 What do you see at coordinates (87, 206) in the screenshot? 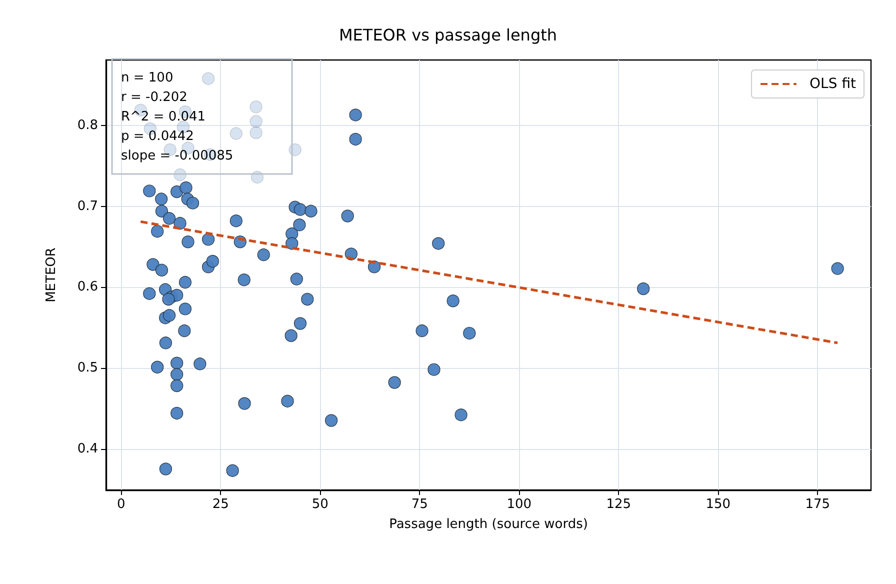
I see `y-tick-label: 0.7` at bounding box center [87, 206].